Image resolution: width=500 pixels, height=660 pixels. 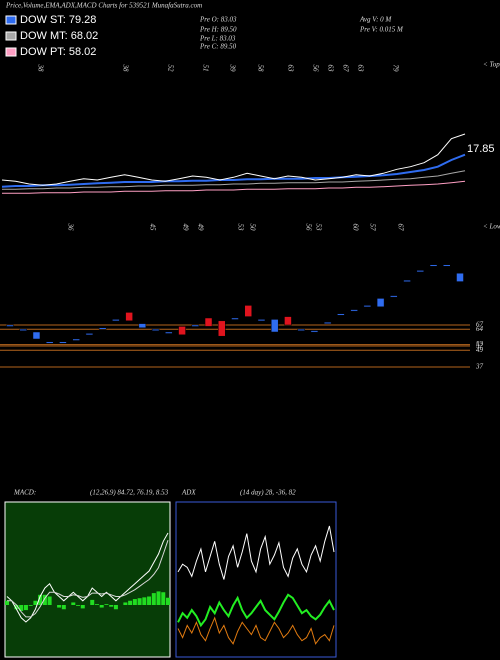 I want to click on price-info: Pre H: 89.50, so click(x=218, y=30).